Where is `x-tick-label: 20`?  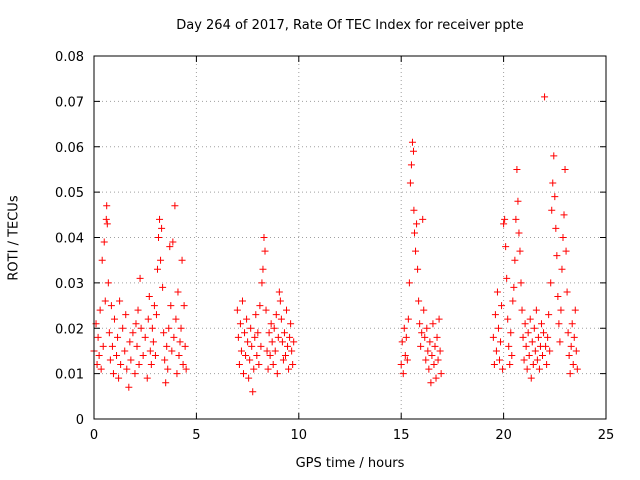 x-tick-label: 20 is located at coordinates (503, 435).